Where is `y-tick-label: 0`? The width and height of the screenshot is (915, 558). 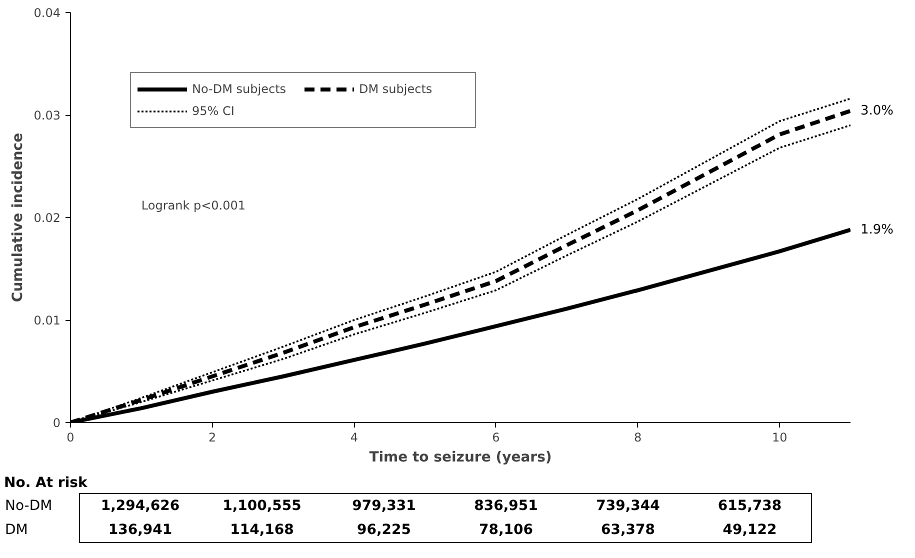 y-tick-label: 0 is located at coordinates (56, 423).